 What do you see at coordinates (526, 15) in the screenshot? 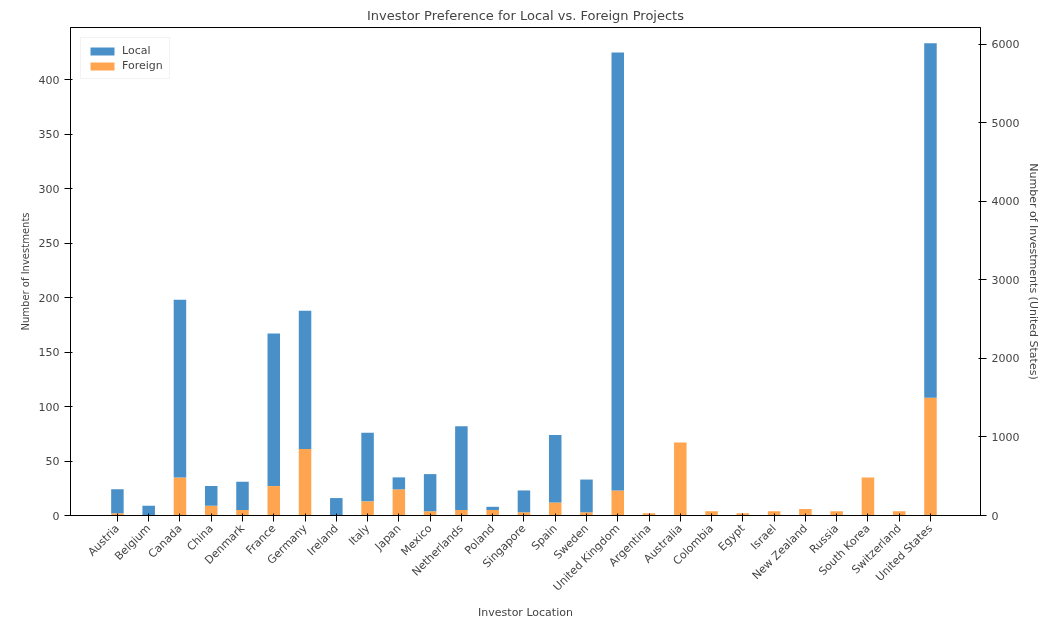
I see `chart-title: Investor Preference for Local vs. Foreign Projects` at bounding box center [526, 15].